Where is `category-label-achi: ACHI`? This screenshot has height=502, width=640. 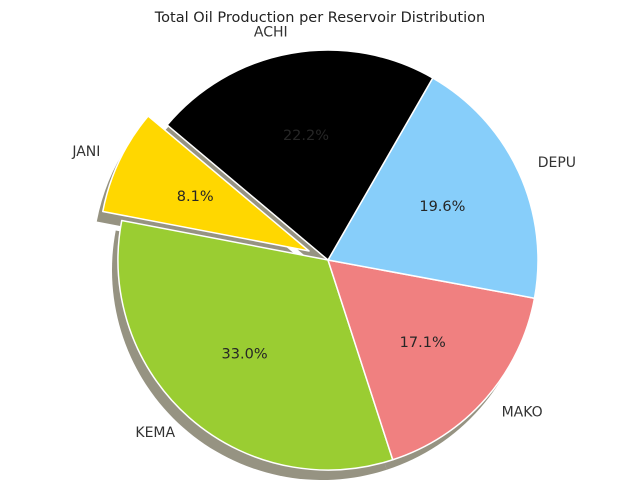 category-label-achi: ACHI is located at coordinates (271, 33).